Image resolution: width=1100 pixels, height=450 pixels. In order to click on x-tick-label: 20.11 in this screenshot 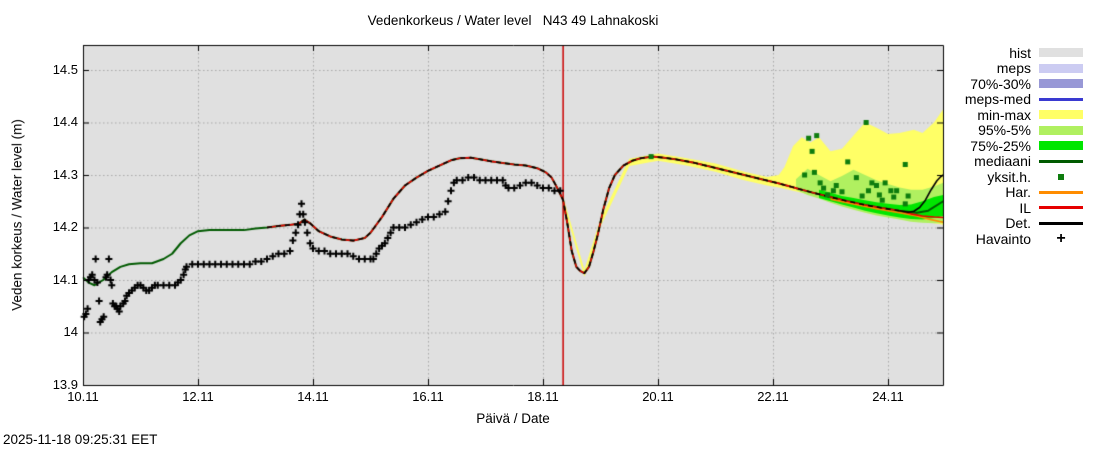, I will do `click(658, 396)`.